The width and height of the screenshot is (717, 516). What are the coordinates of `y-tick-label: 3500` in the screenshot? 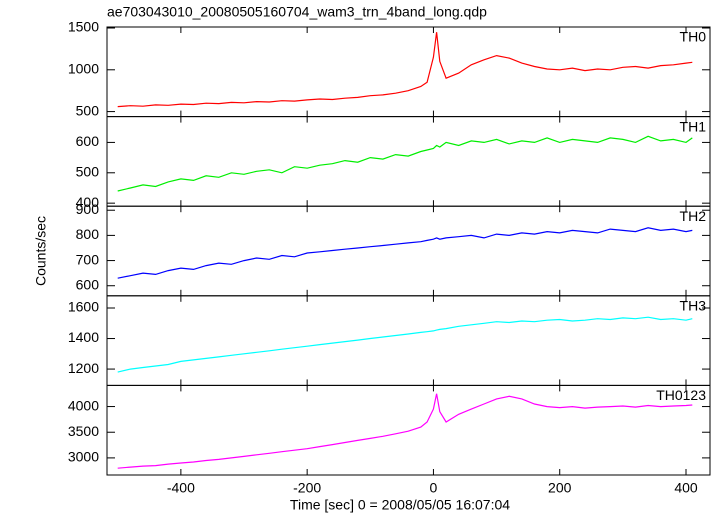 It's located at (83, 431).